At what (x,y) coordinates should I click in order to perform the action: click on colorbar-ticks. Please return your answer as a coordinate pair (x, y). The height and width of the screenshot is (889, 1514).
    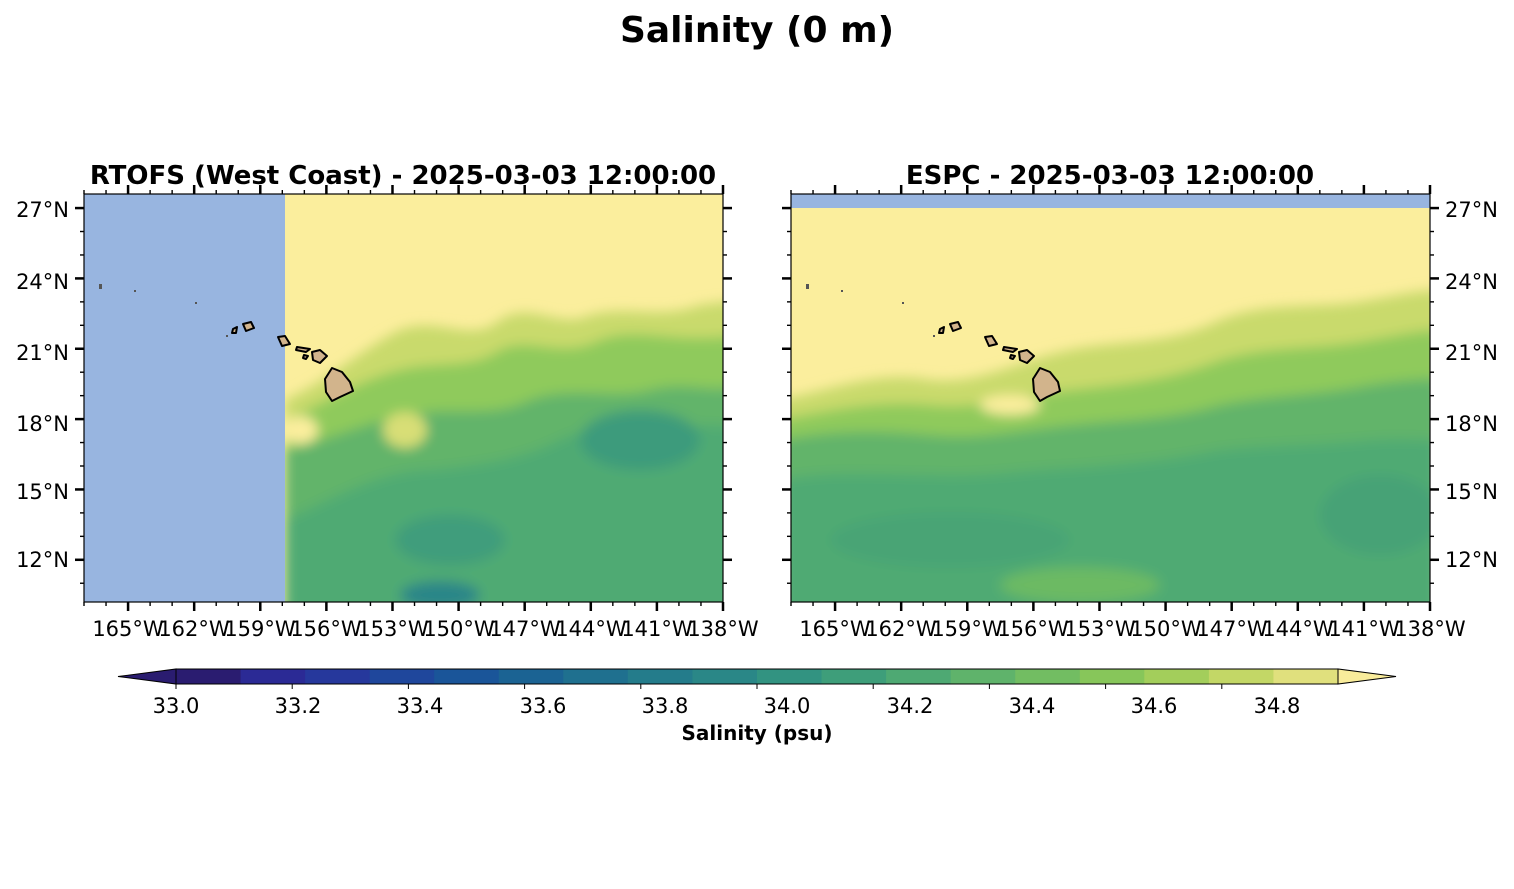
    Looking at the image, I should click on (699, 686).